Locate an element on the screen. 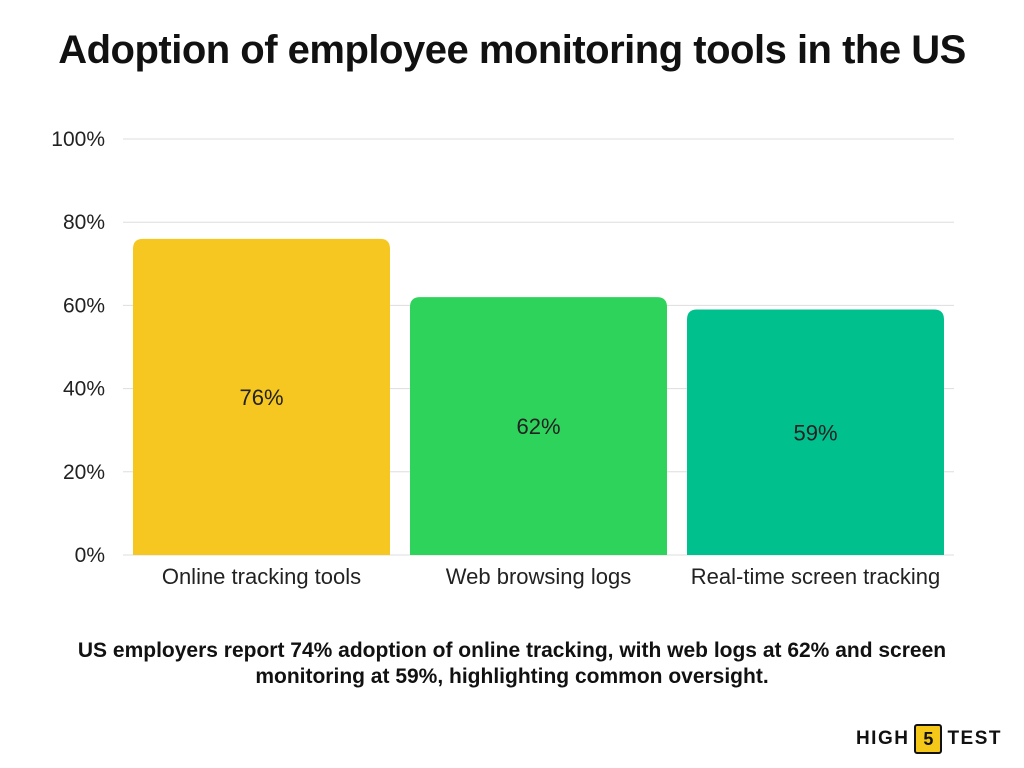 The width and height of the screenshot is (1024, 768). y-tick-label: 40% is located at coordinates (84, 389).